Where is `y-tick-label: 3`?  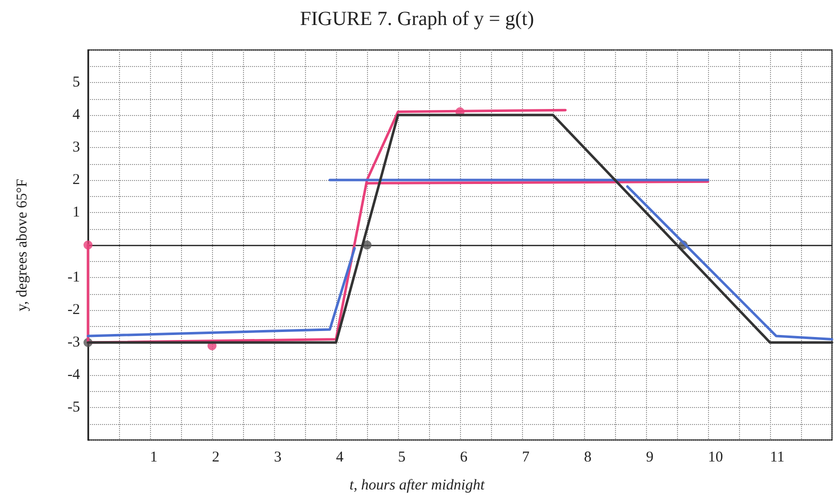 y-tick-label: 3 is located at coordinates (76, 148).